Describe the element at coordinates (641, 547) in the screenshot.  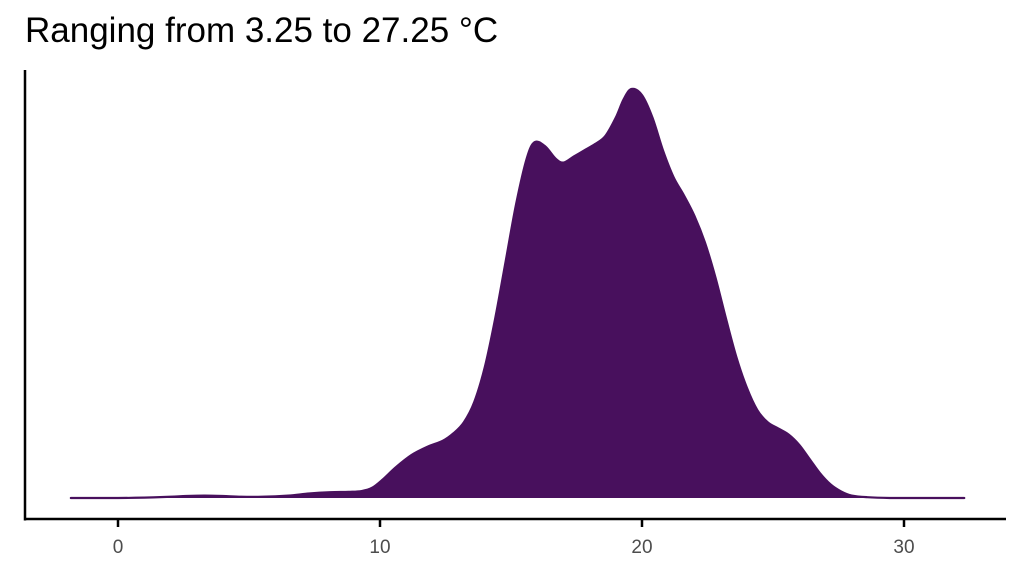
I see `x-tick-label-20: 20` at that location.